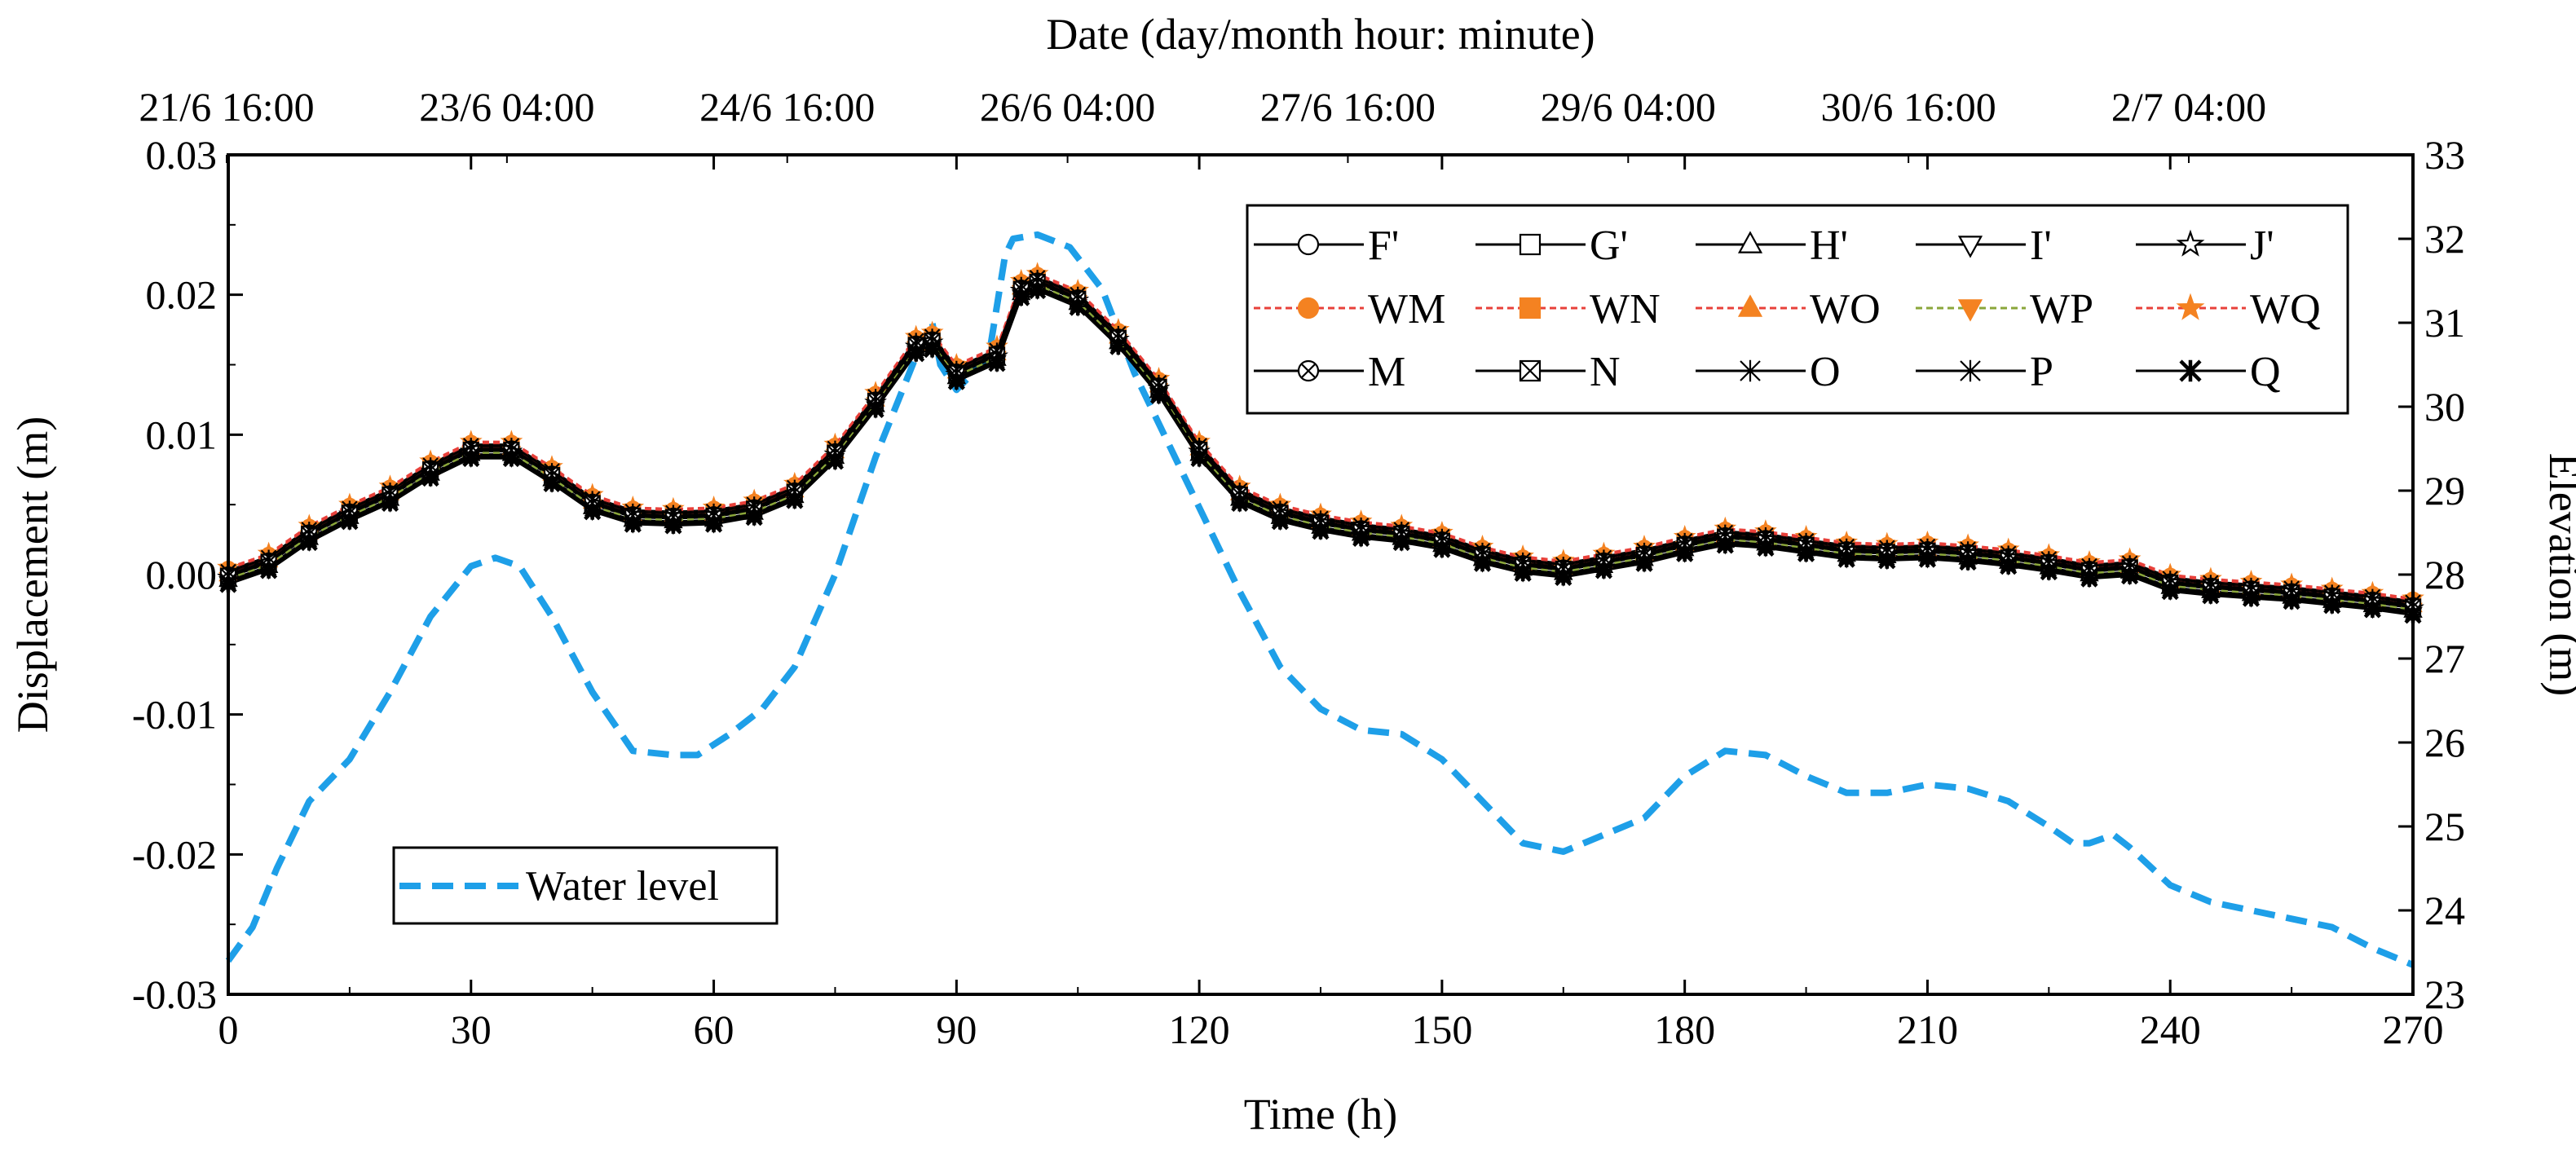 The height and width of the screenshot is (1150, 2576). What do you see at coordinates (1684, 1029) in the screenshot?
I see `x-tick-label: 180` at bounding box center [1684, 1029].